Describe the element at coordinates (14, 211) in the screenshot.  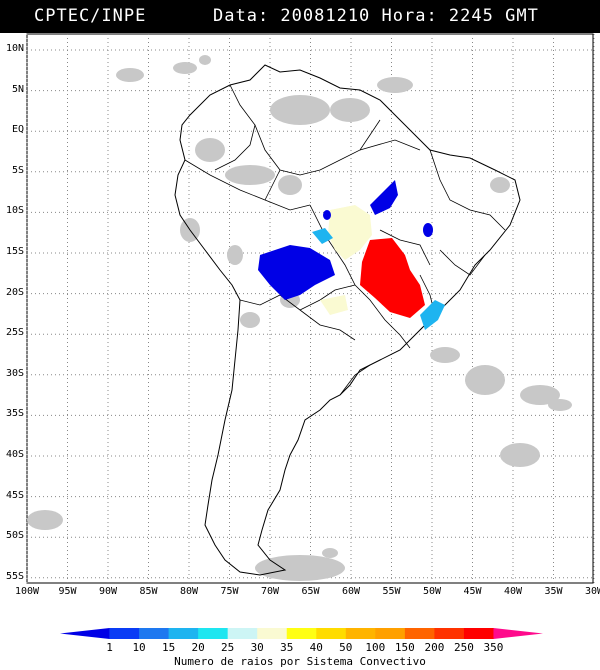
I see `lat-label: 10S` at that location.